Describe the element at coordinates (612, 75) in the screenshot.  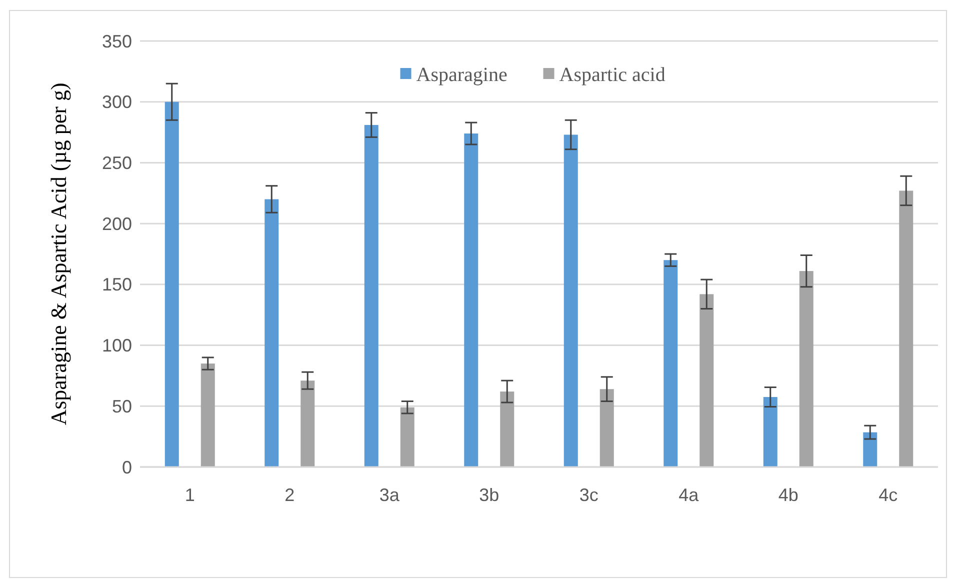
I see `legend-label: Aspartic acid` at that location.